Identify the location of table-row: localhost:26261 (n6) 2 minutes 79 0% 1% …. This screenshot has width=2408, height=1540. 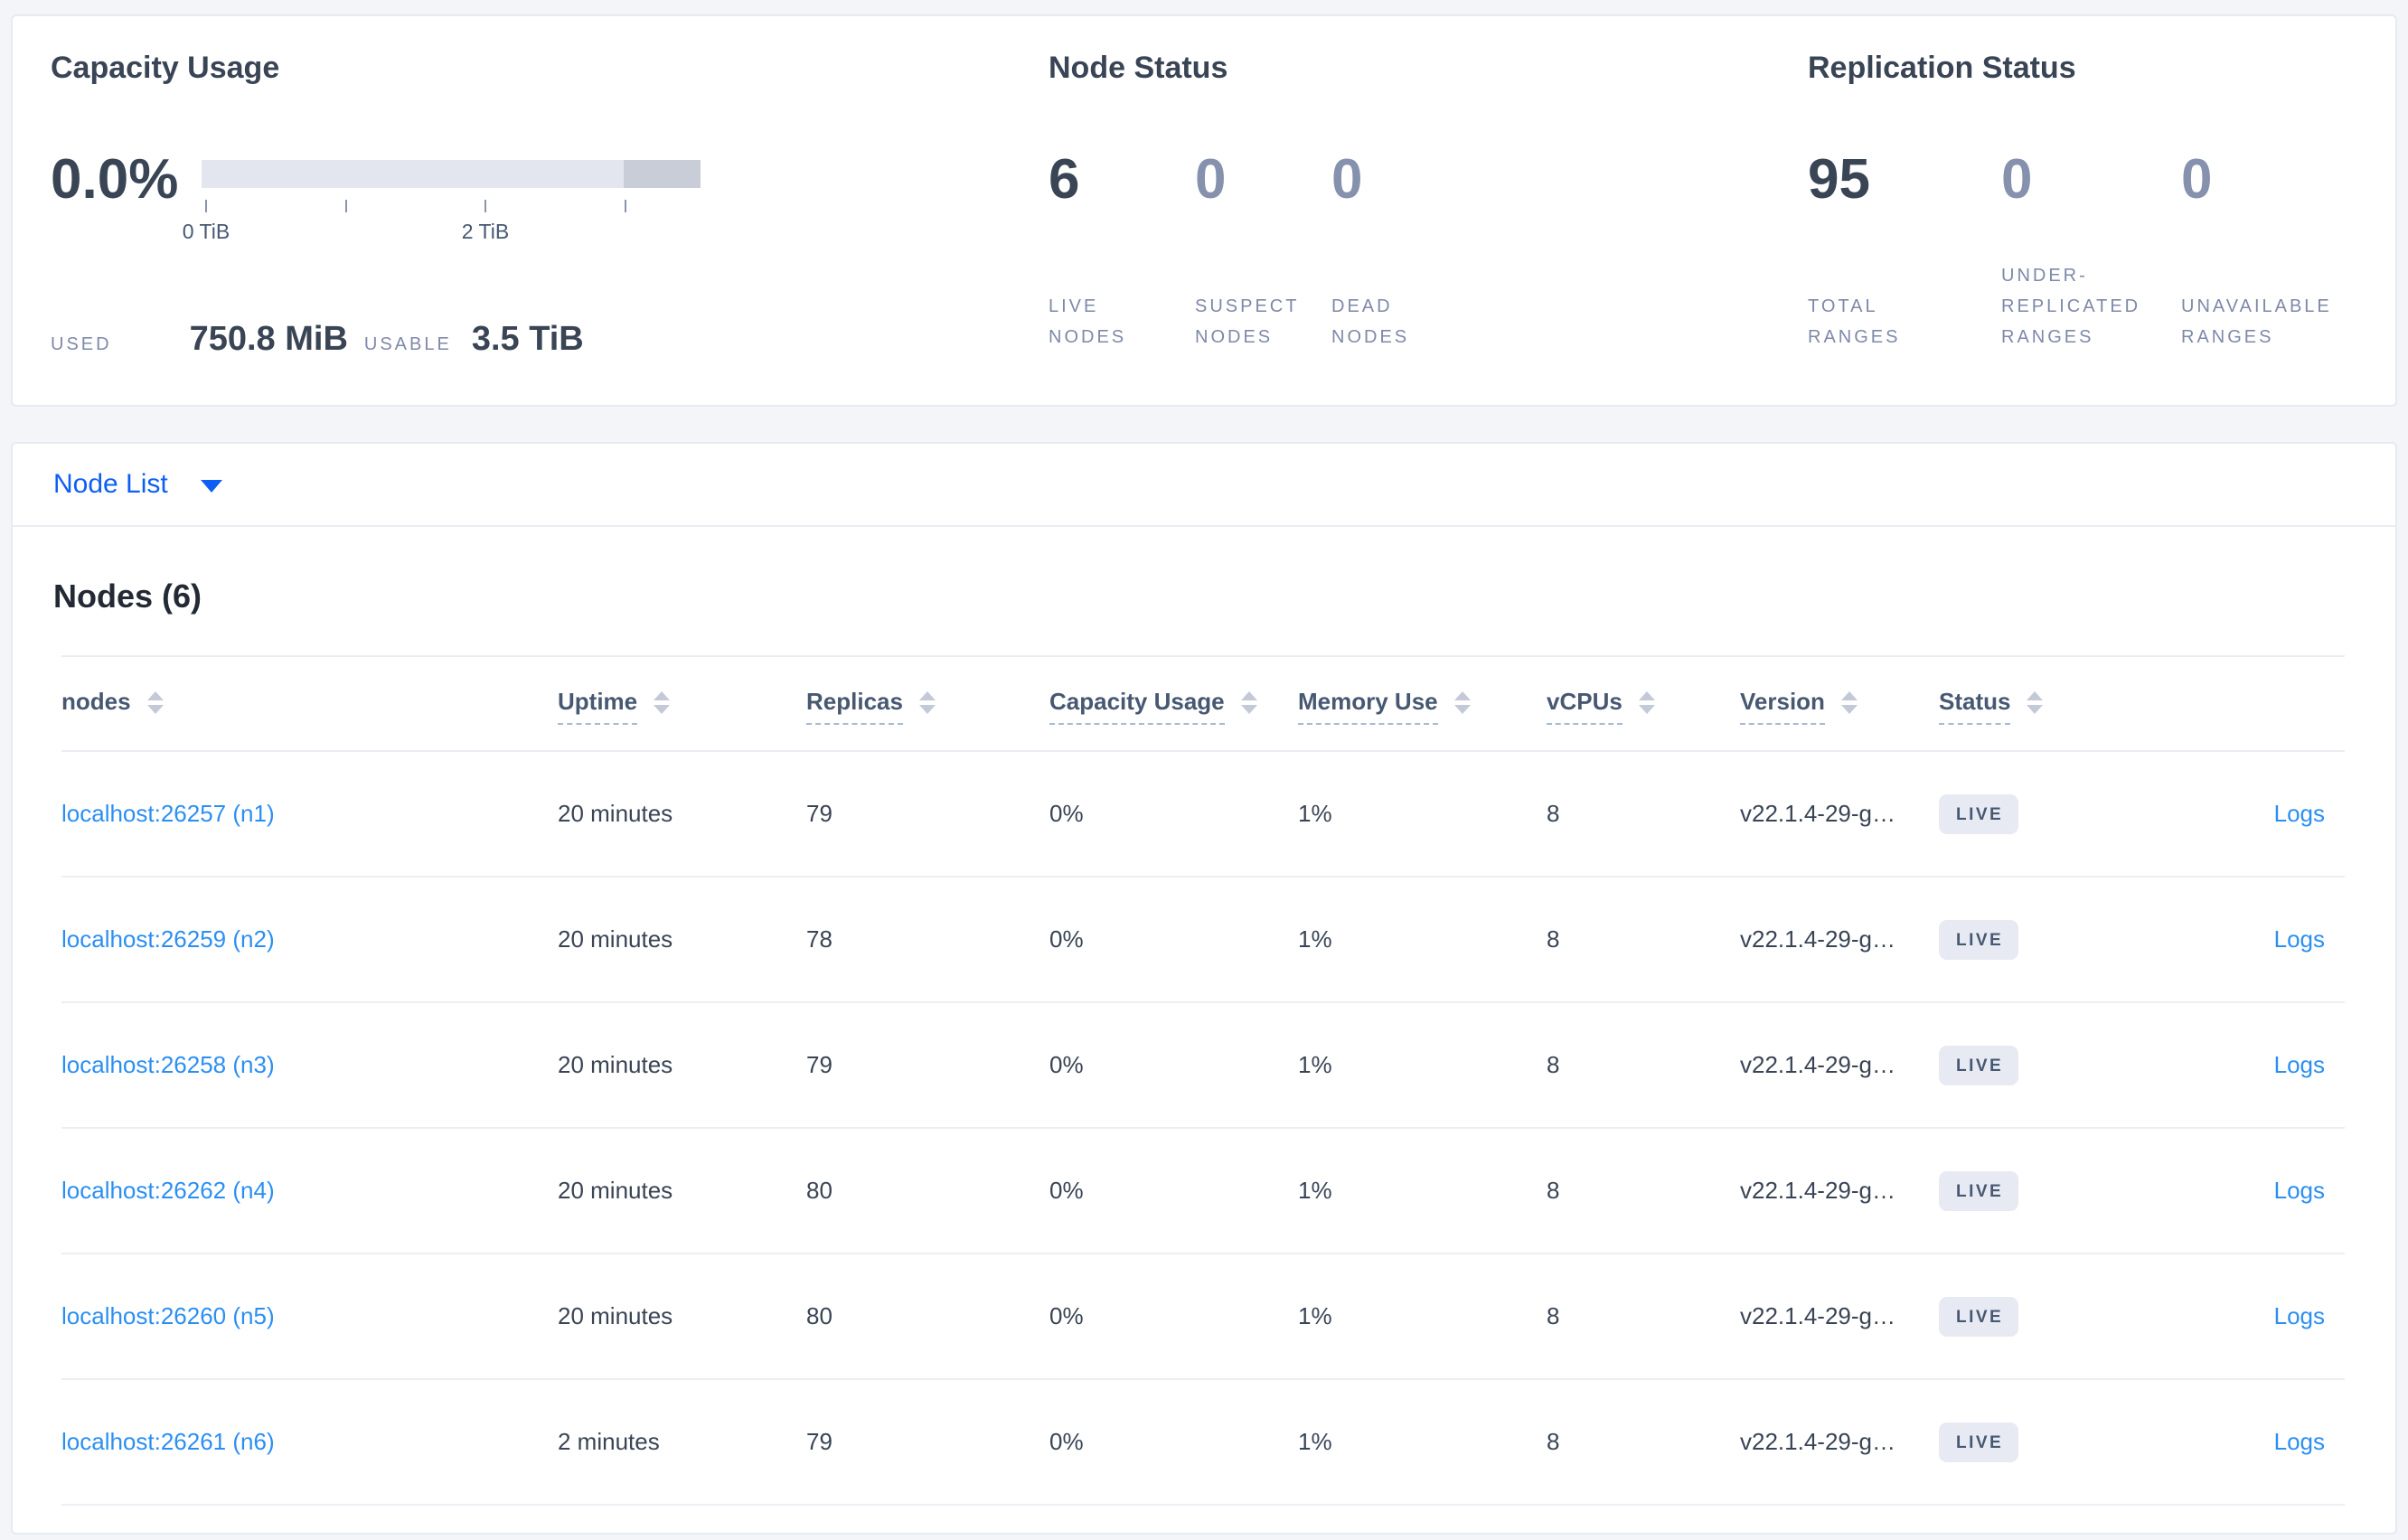
(1203, 1442).